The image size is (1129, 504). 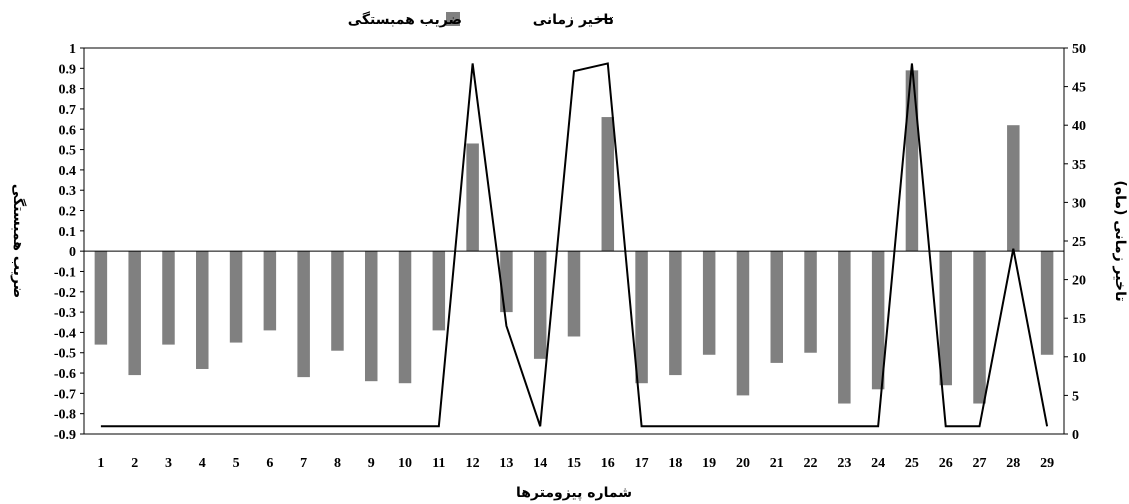 What do you see at coordinates (1013, 463) in the screenshot?
I see `x-tick-label: 28` at bounding box center [1013, 463].